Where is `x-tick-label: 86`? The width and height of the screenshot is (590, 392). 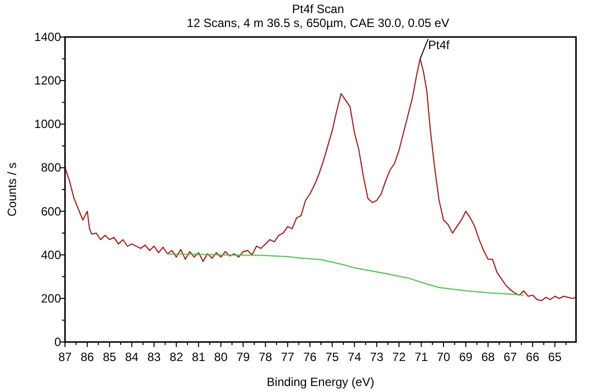 x-tick-label: 86 is located at coordinates (87, 357).